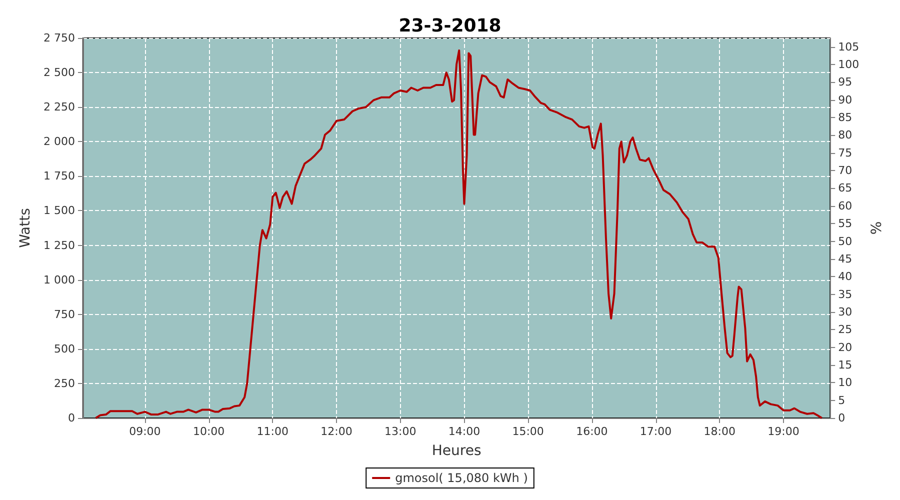 This screenshot has height=500, width=900. Describe the element at coordinates (845, 205) in the screenshot. I see `y2-tick-label: 60` at that location.